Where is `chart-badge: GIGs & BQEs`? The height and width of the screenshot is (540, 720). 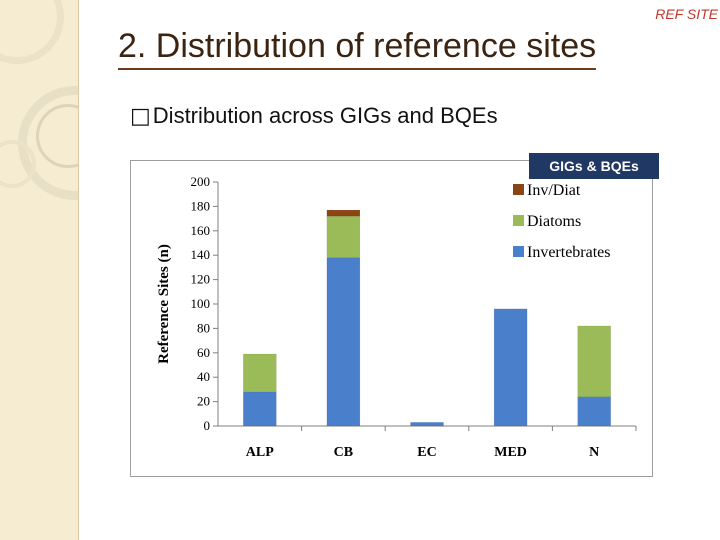 chart-badge: GIGs & BQEs is located at coordinates (594, 166).